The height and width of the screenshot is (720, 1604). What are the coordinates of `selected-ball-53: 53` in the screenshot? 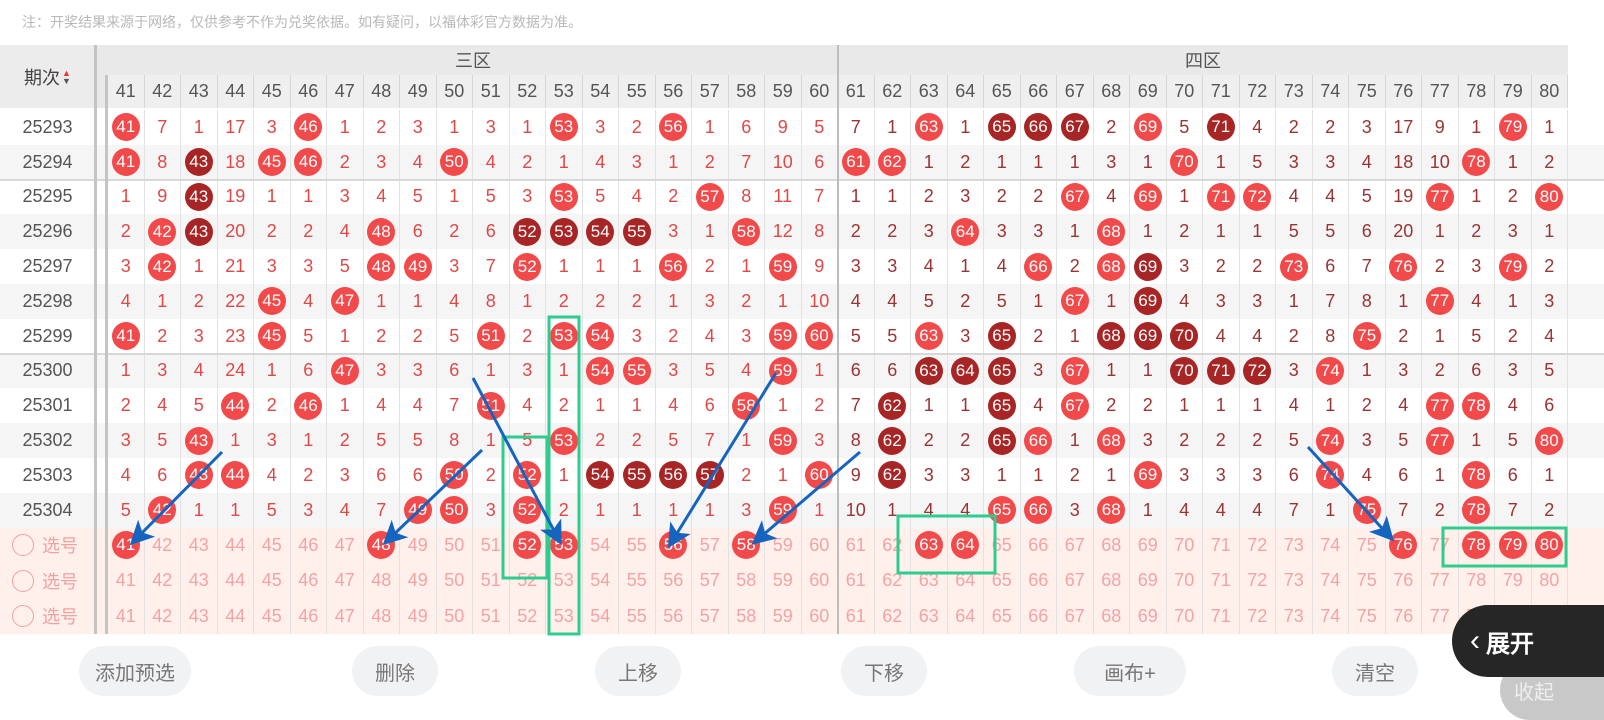 It's located at (563, 545).